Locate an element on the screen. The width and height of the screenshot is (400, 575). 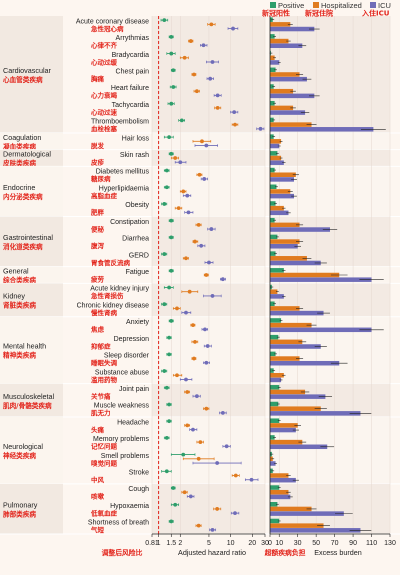
row-label-zh: 低氧血症 is located at coordinates (104, 512).